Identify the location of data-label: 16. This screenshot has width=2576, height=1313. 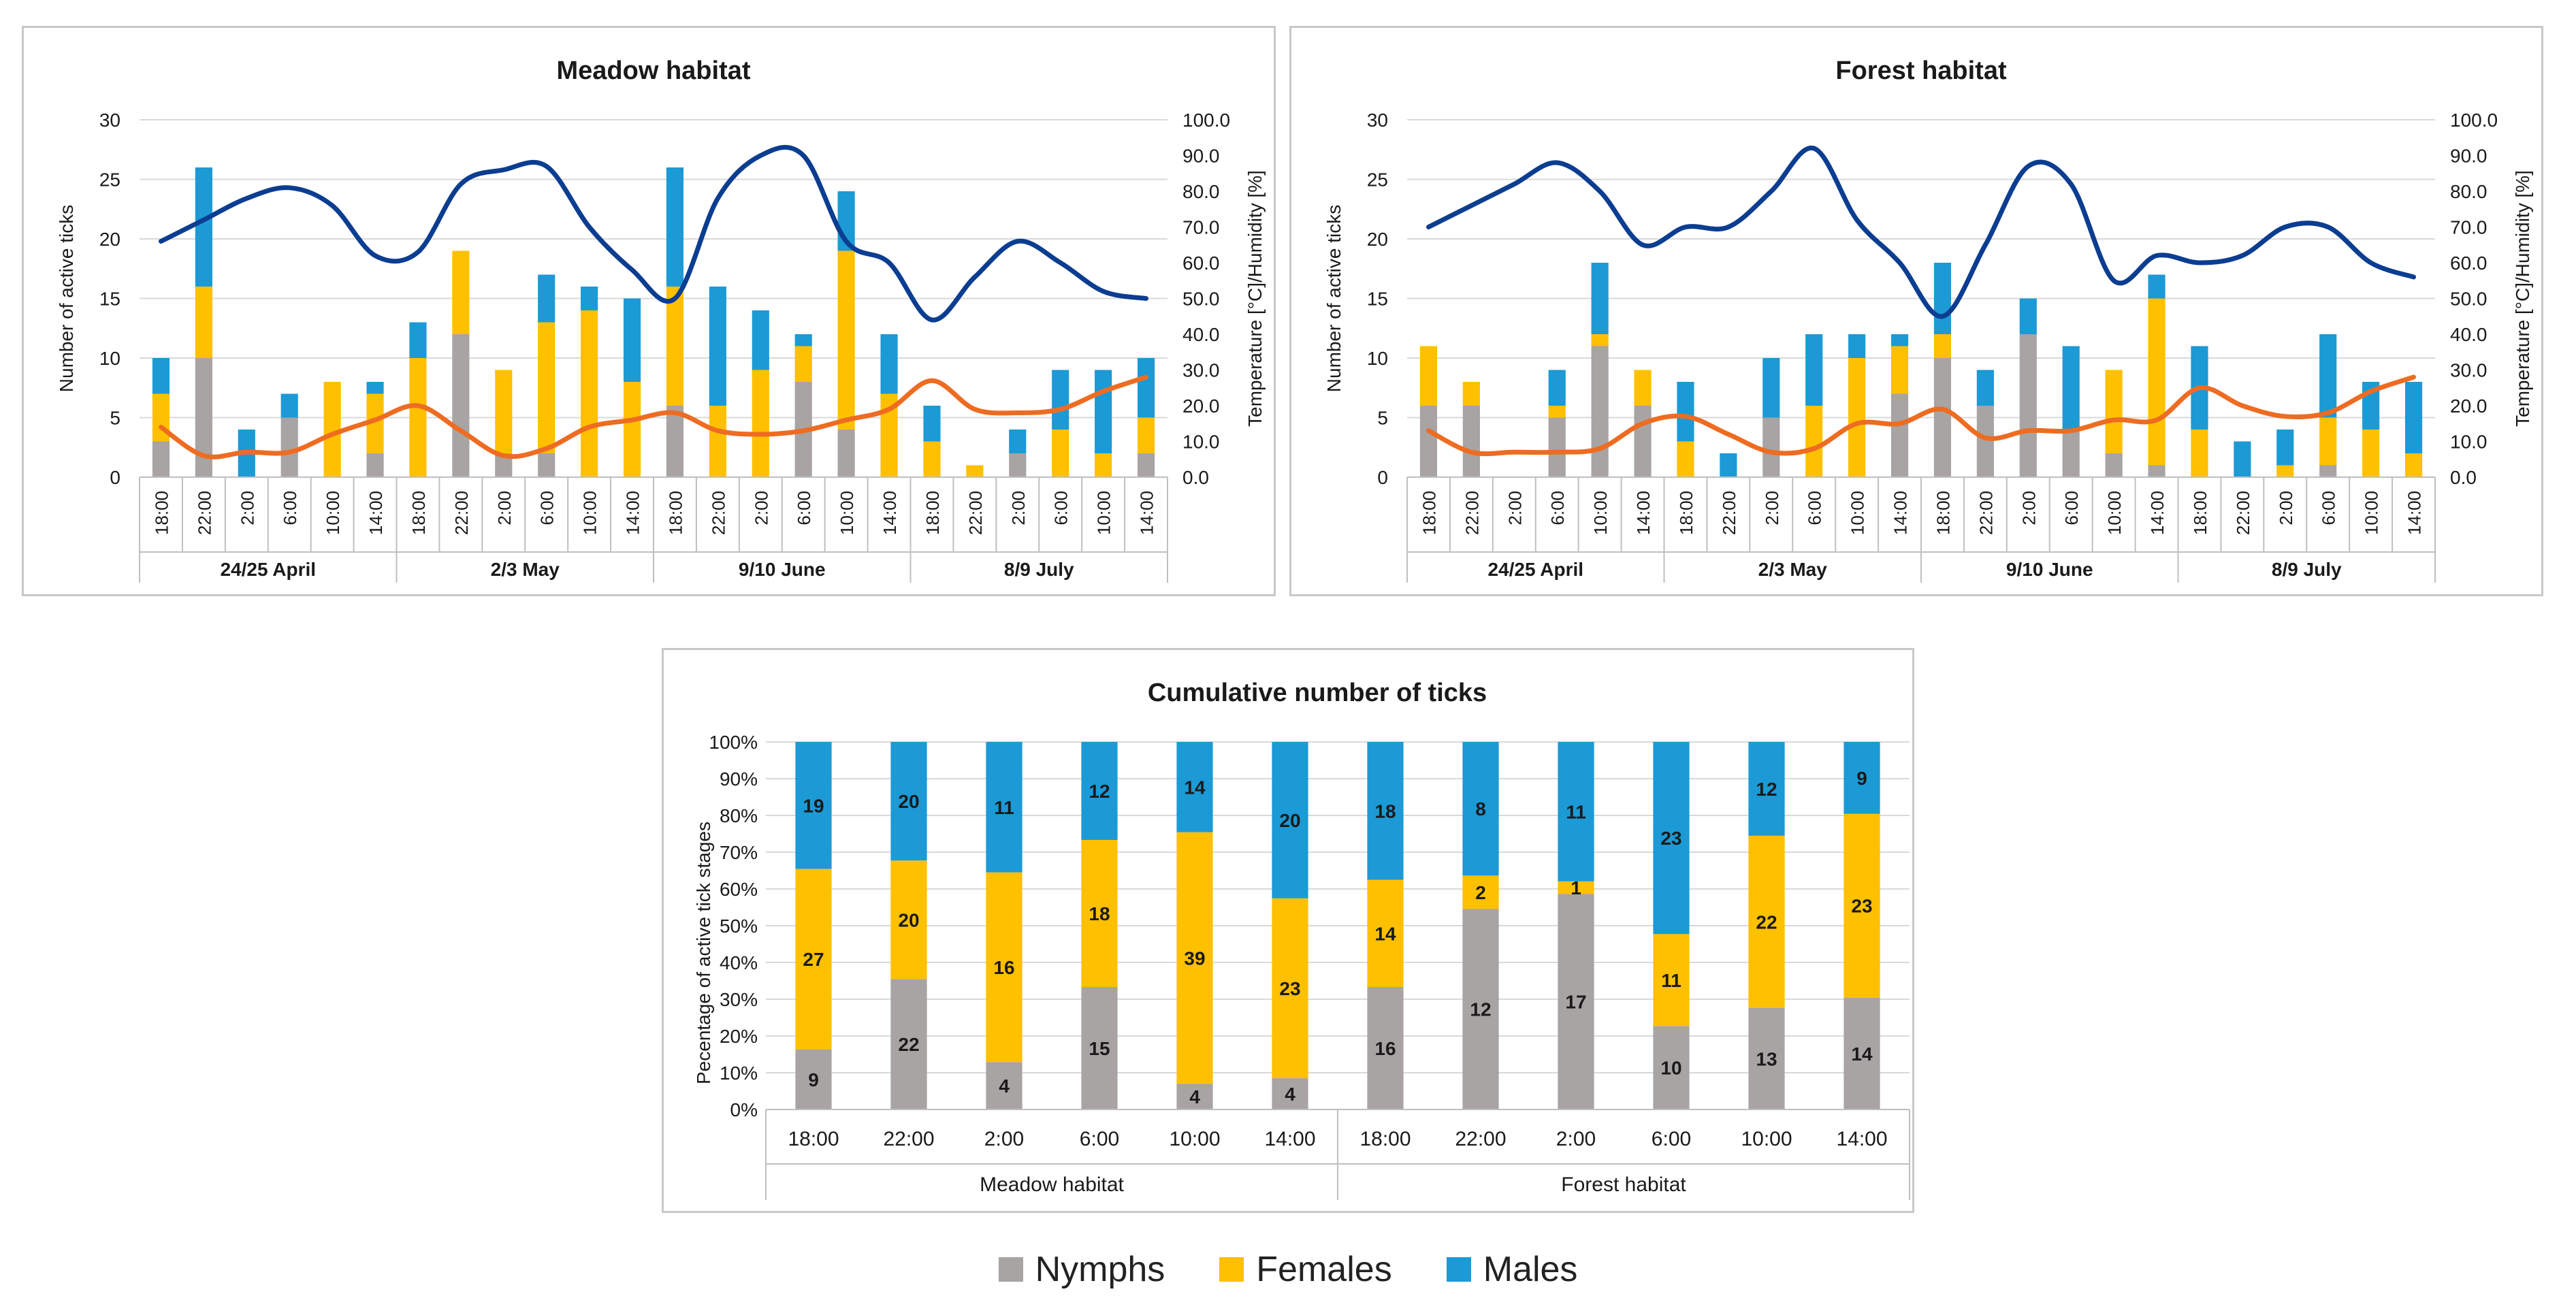
(1385, 1048).